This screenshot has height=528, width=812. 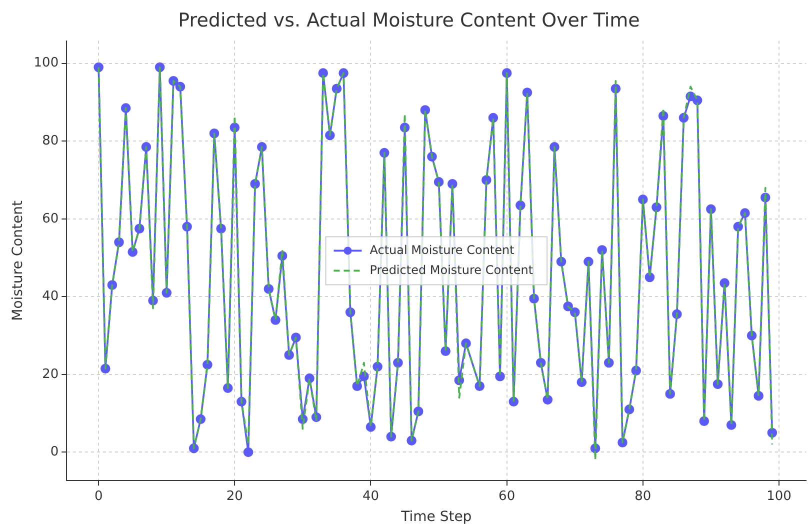 What do you see at coordinates (409, 20) in the screenshot?
I see `chart-title: Predicted vs. Actual Moisture Content Over Time` at bounding box center [409, 20].